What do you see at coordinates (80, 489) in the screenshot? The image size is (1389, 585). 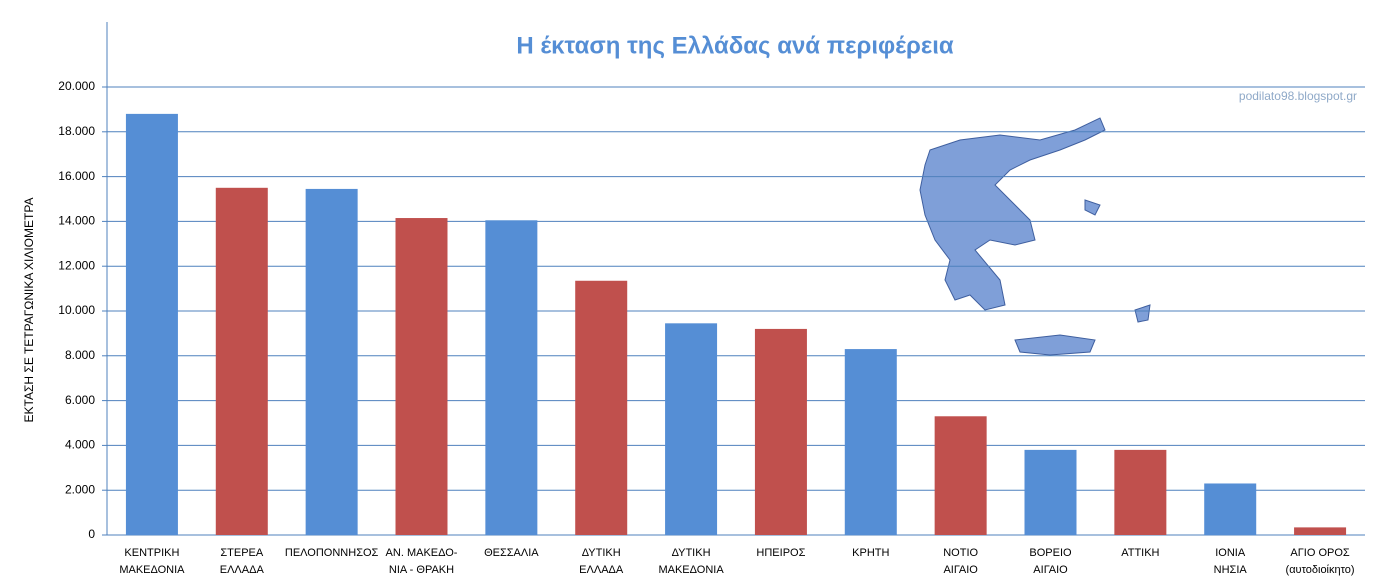 I see `y-tick-label: 2.000` at bounding box center [80, 489].